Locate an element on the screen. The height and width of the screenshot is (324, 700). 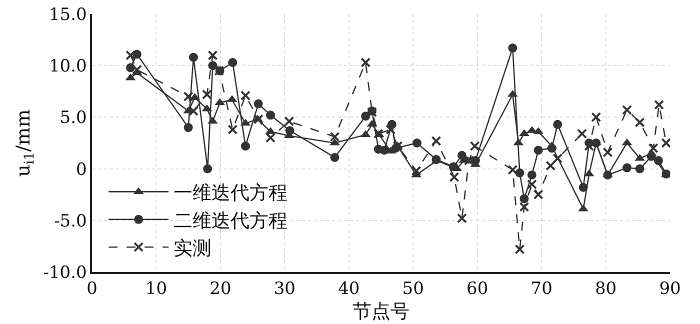
x-tick-label: 20 is located at coordinates (221, 289).